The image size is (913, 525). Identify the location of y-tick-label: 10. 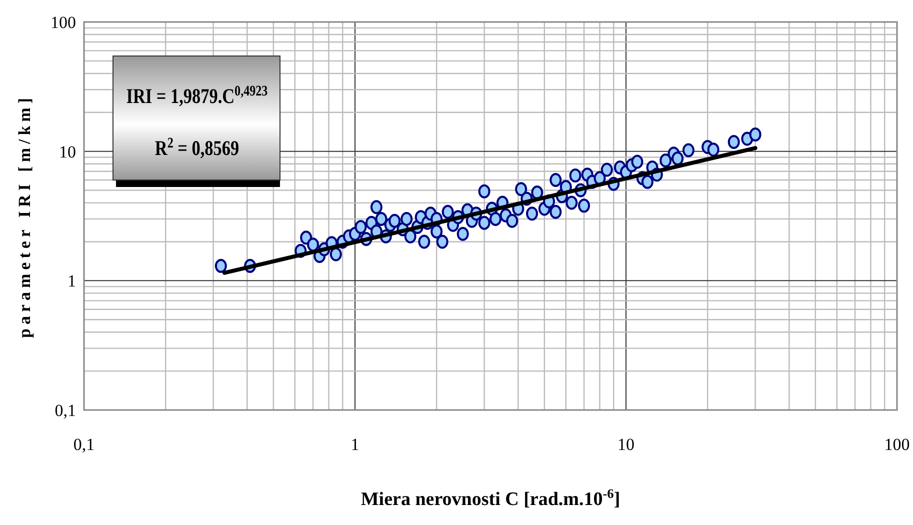
(67, 152).